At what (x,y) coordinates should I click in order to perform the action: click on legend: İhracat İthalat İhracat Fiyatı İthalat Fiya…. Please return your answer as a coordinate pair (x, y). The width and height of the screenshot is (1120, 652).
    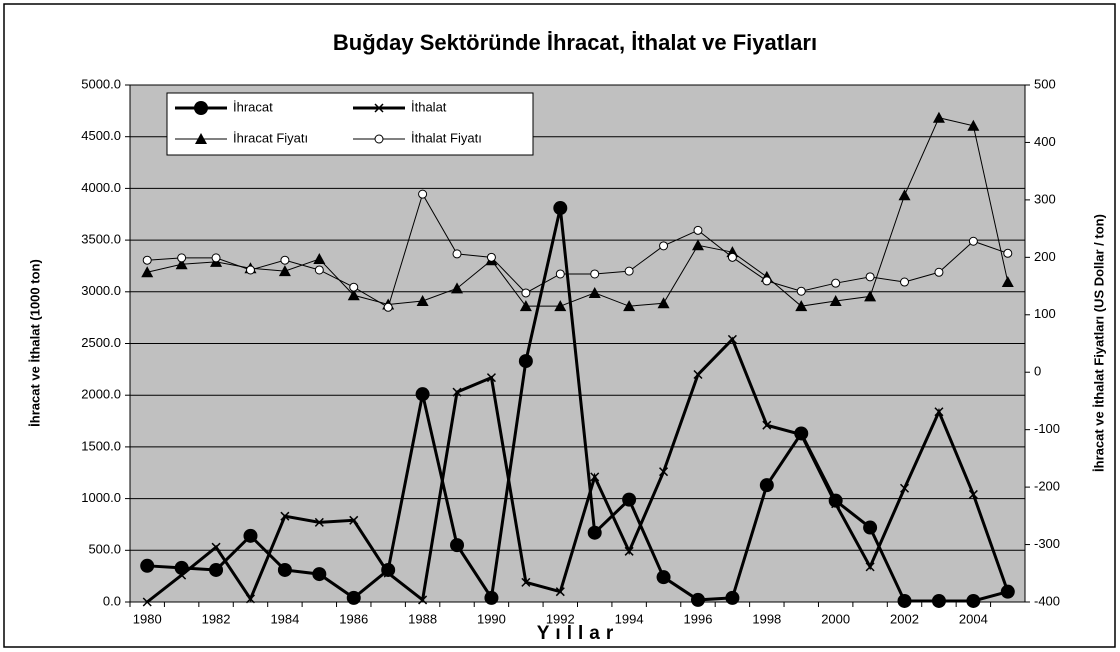
    Looking at the image, I should click on (350, 124).